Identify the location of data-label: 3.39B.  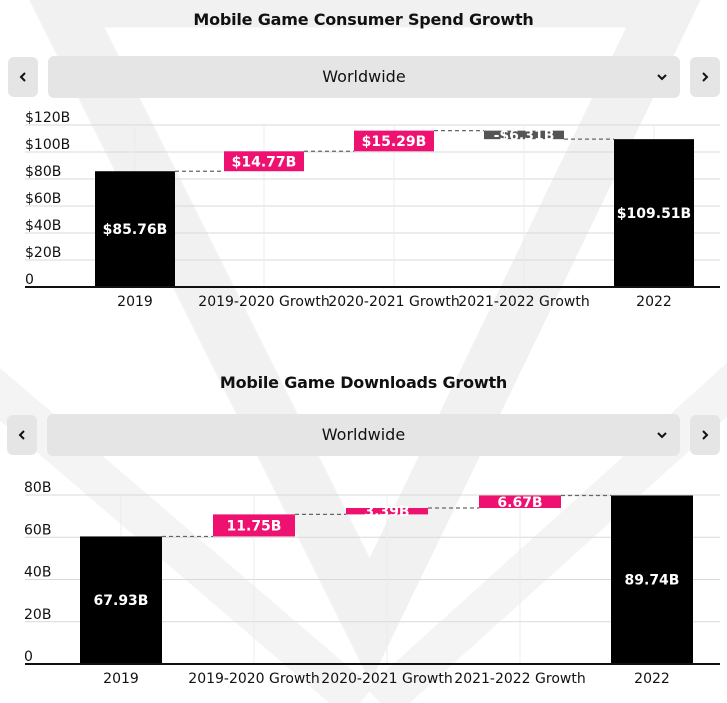
(386, 512).